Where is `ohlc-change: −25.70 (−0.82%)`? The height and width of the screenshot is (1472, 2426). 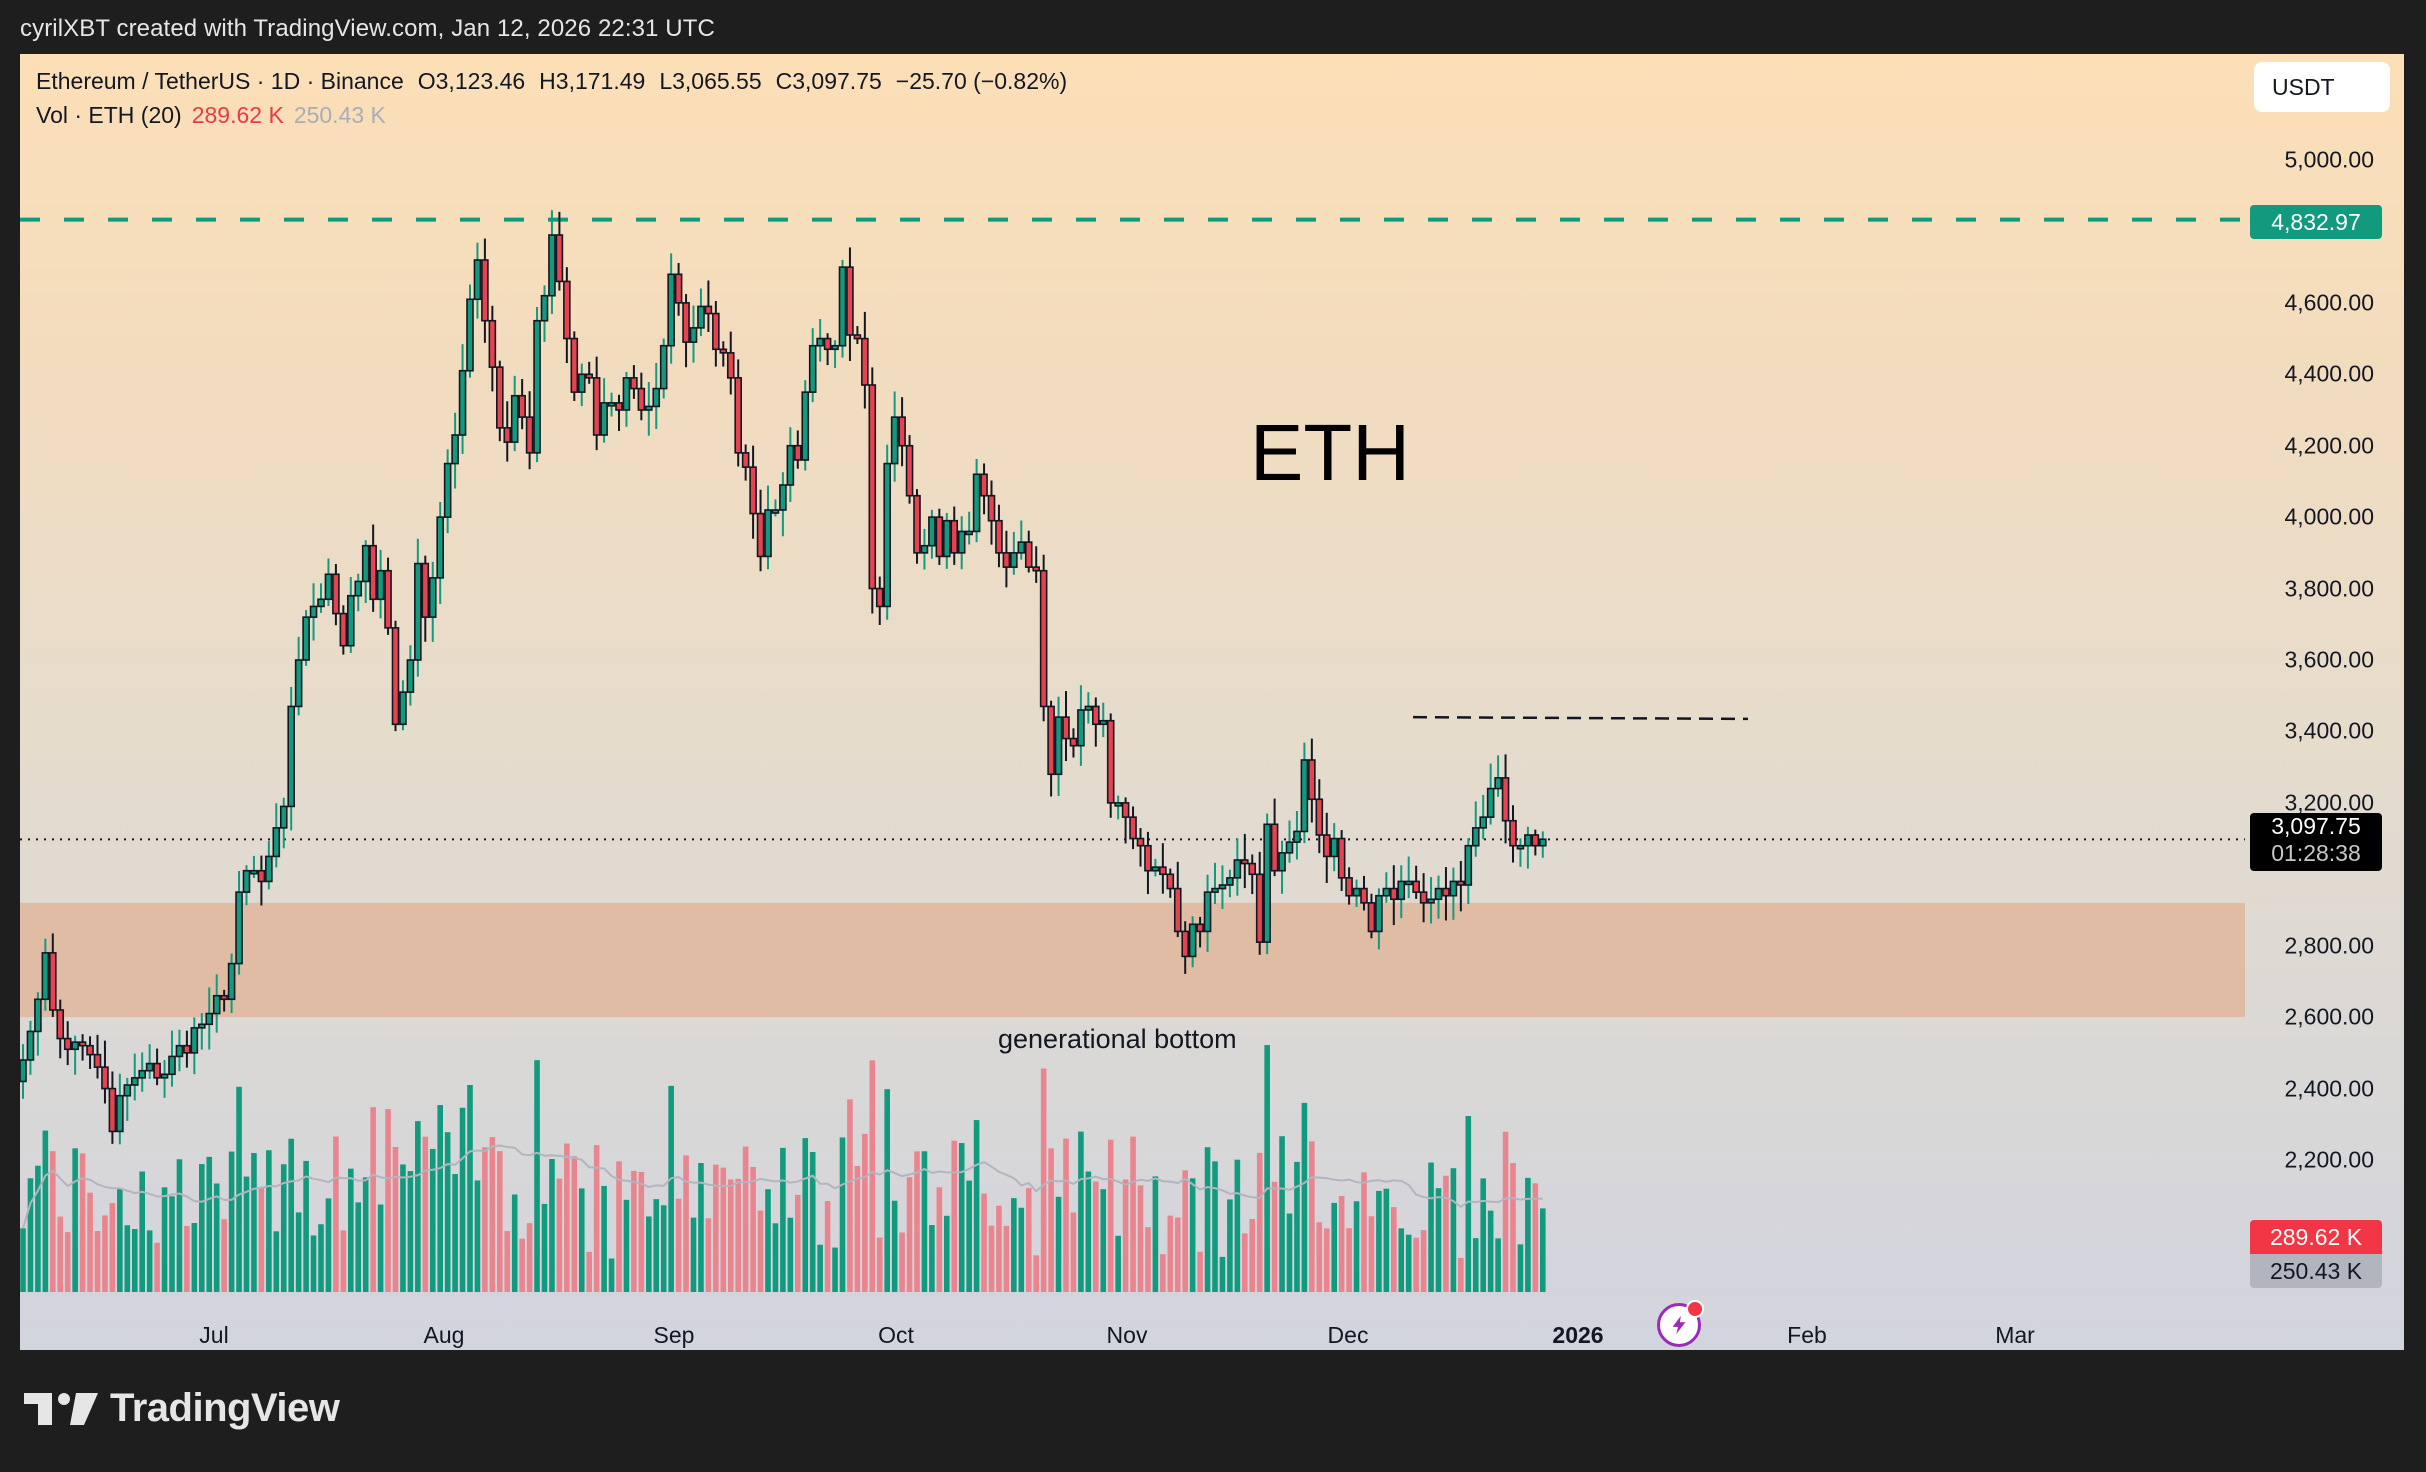 ohlc-change: −25.70 (−0.82%) is located at coordinates (981, 81).